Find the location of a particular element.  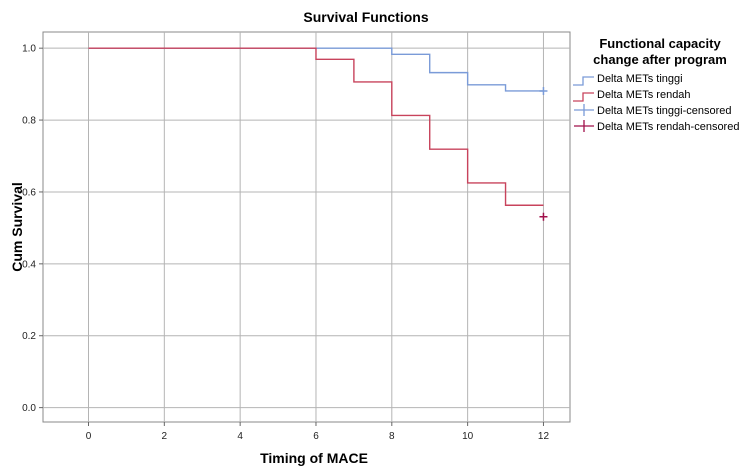

y-axis-label: Cum Survival is located at coordinates (17, 226).